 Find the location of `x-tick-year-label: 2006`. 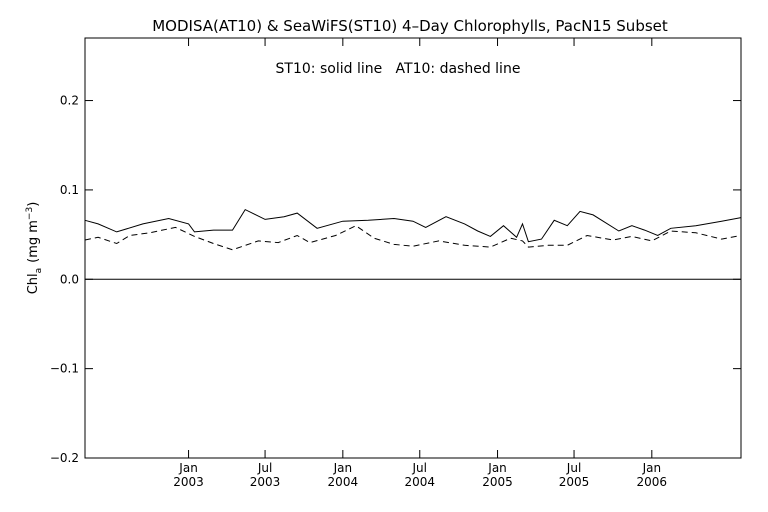

x-tick-year-label: 2006 is located at coordinates (652, 482).